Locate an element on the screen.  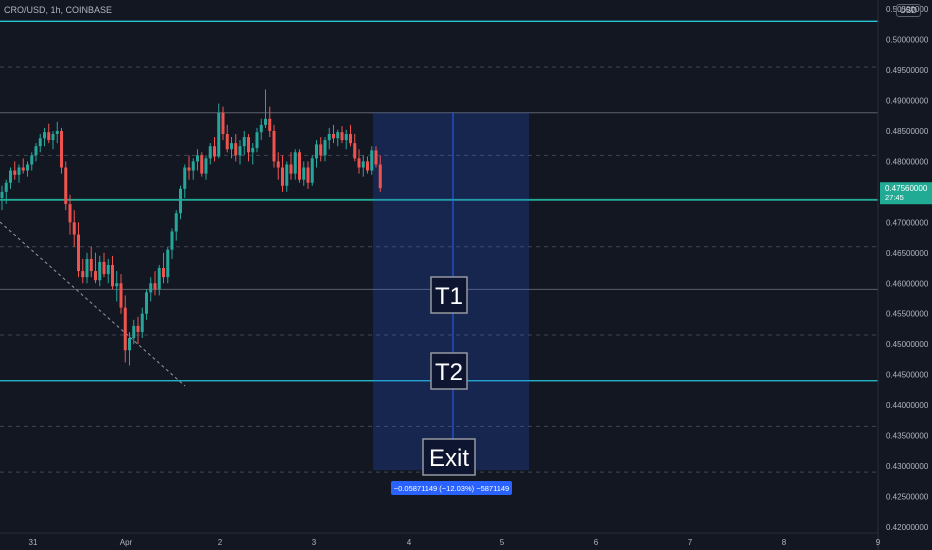
measure-label-box is located at coordinates (451, 488).